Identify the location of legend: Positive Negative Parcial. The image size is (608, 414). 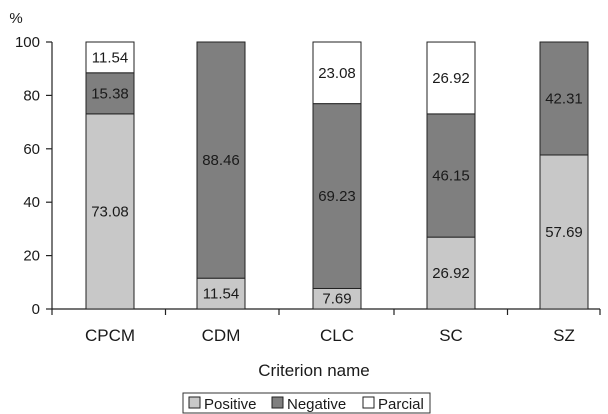
(306, 403).